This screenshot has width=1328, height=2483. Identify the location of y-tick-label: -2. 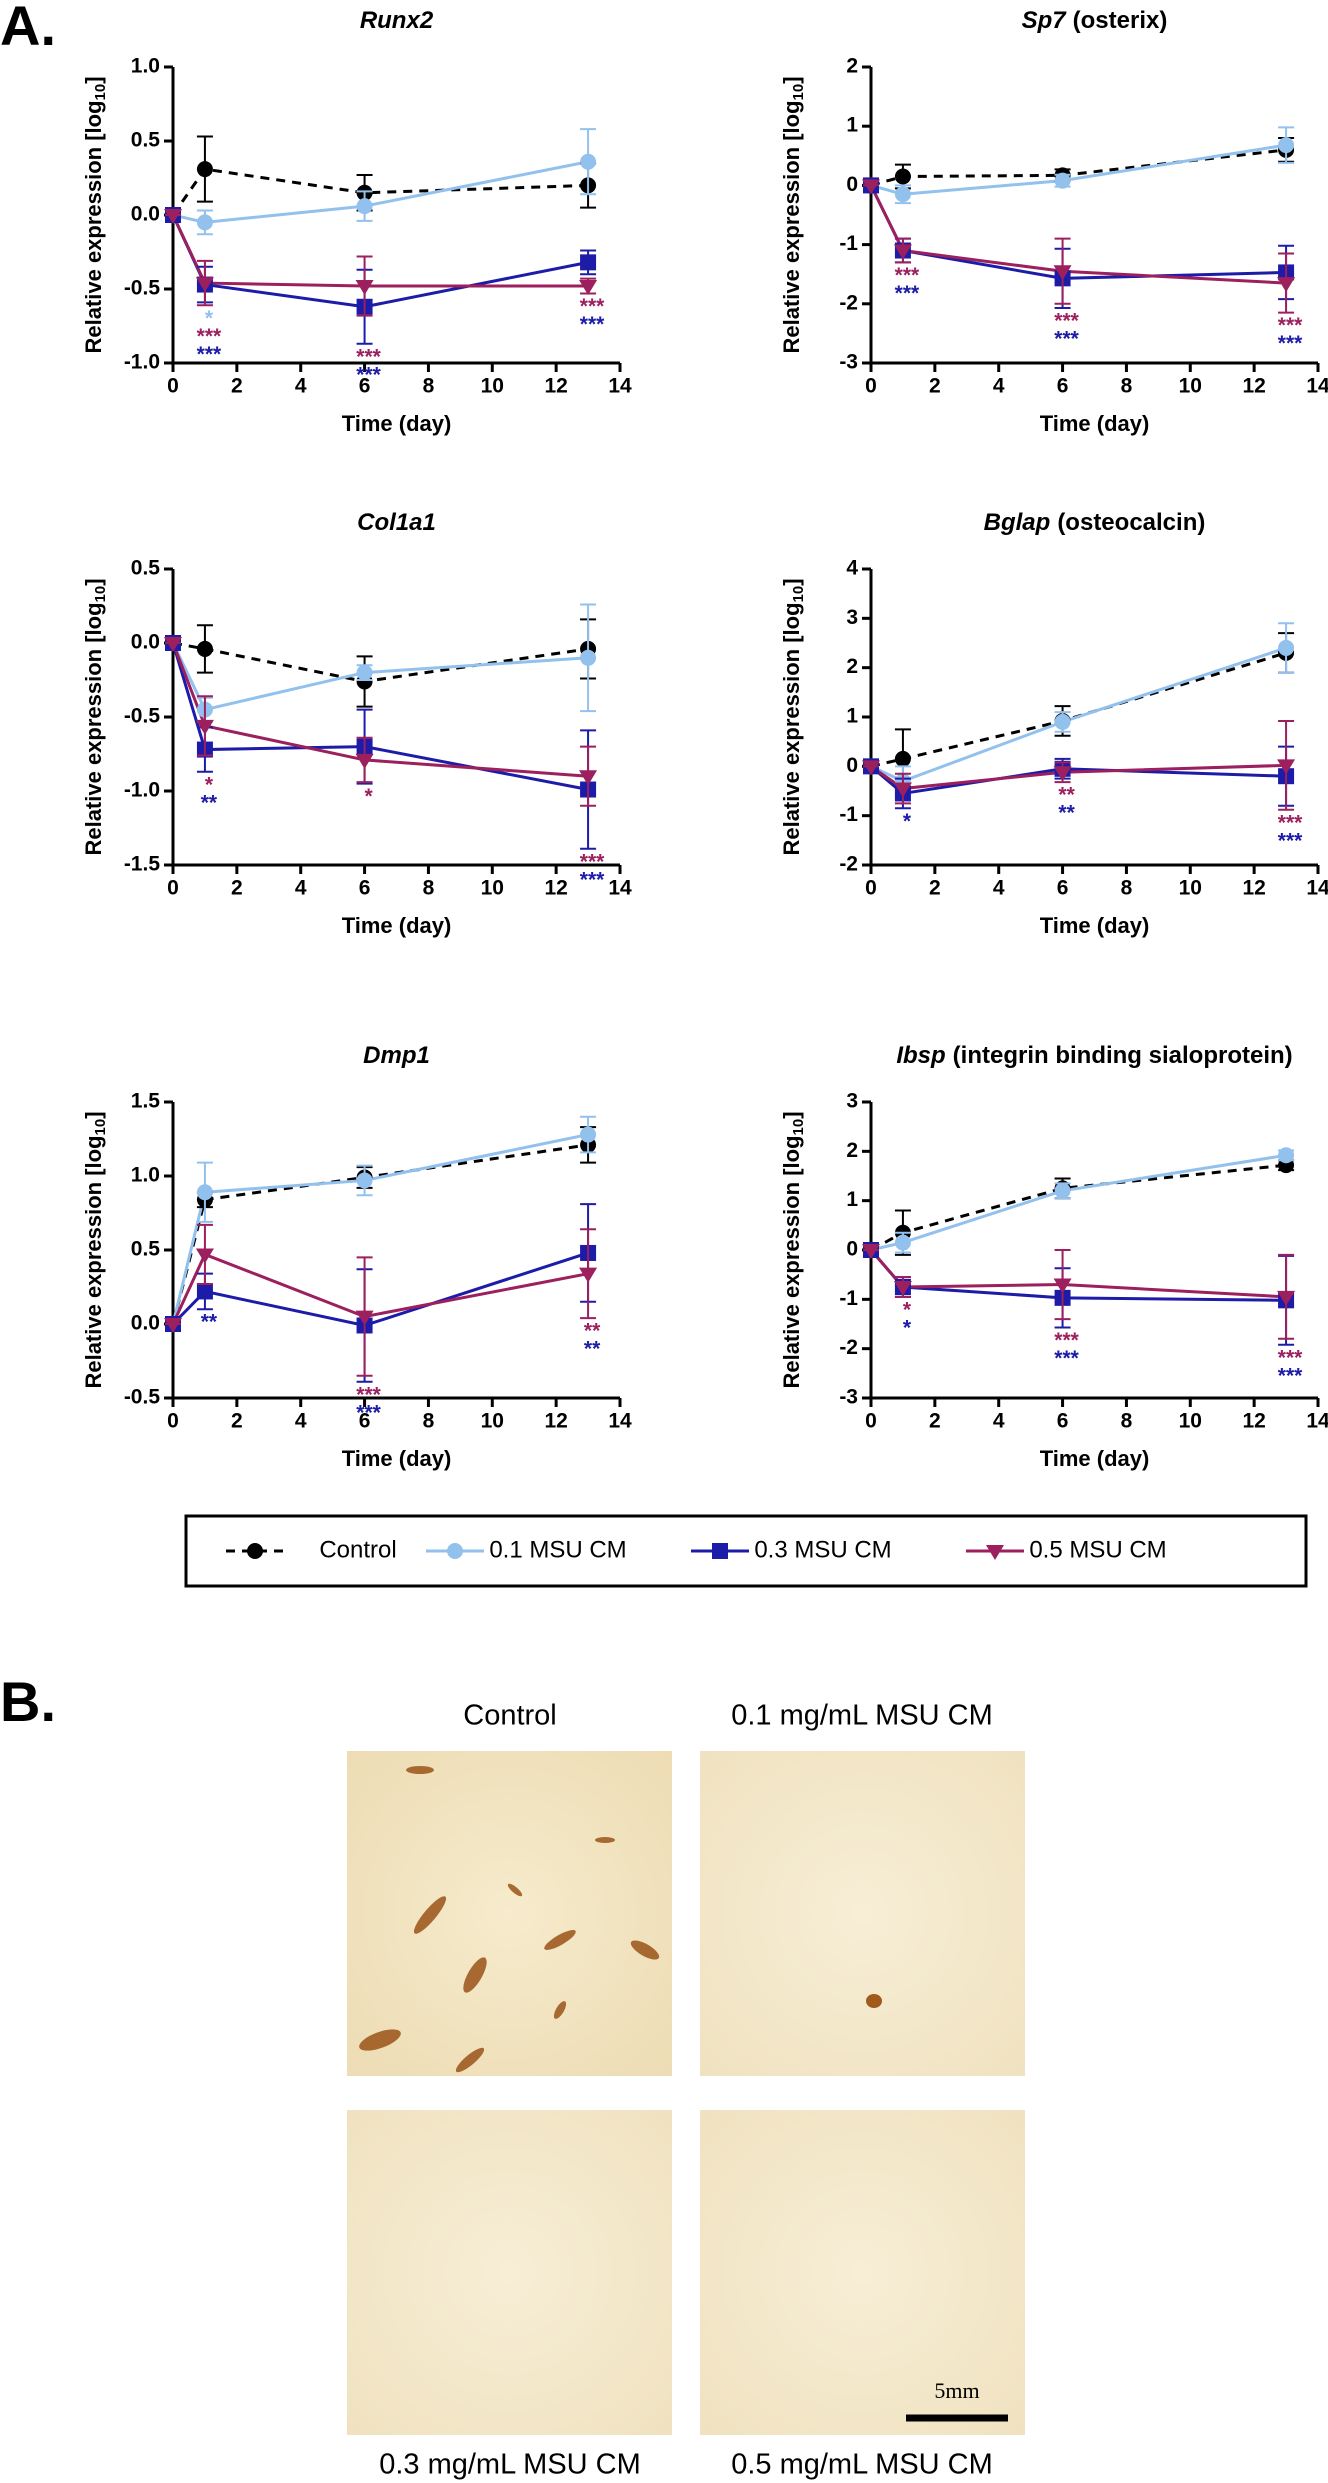
(848, 1347).